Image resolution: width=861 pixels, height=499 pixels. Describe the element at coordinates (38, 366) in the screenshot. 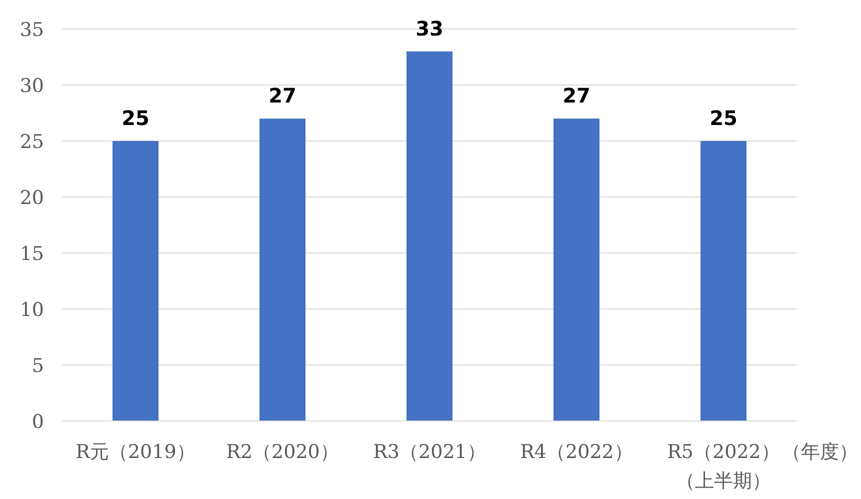

I see `y-tick-label: 5` at that location.